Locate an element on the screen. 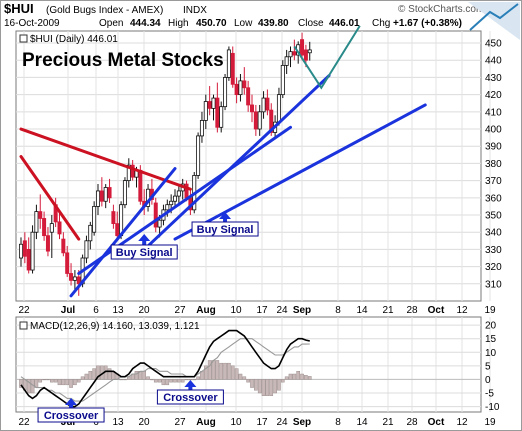 The width and height of the screenshot is (522, 431). x-tick-bottom: 13 is located at coordinates (118, 422).